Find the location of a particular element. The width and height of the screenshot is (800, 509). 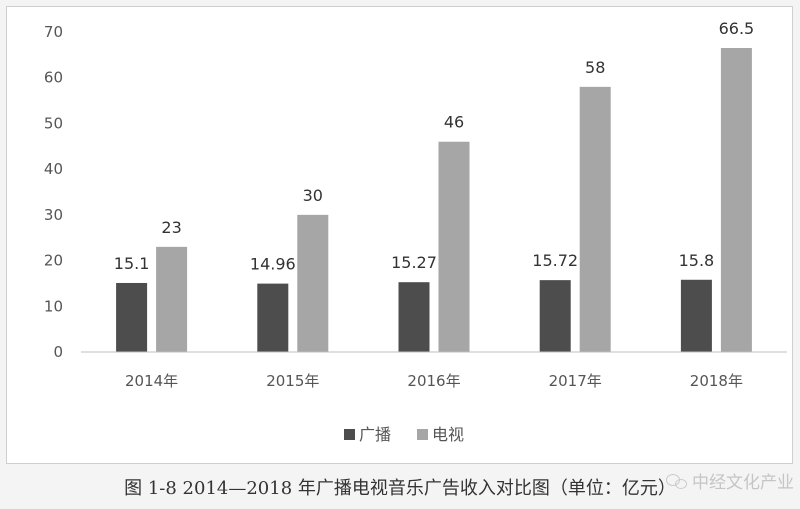

y-tick-label: 10 is located at coordinates (53, 306).